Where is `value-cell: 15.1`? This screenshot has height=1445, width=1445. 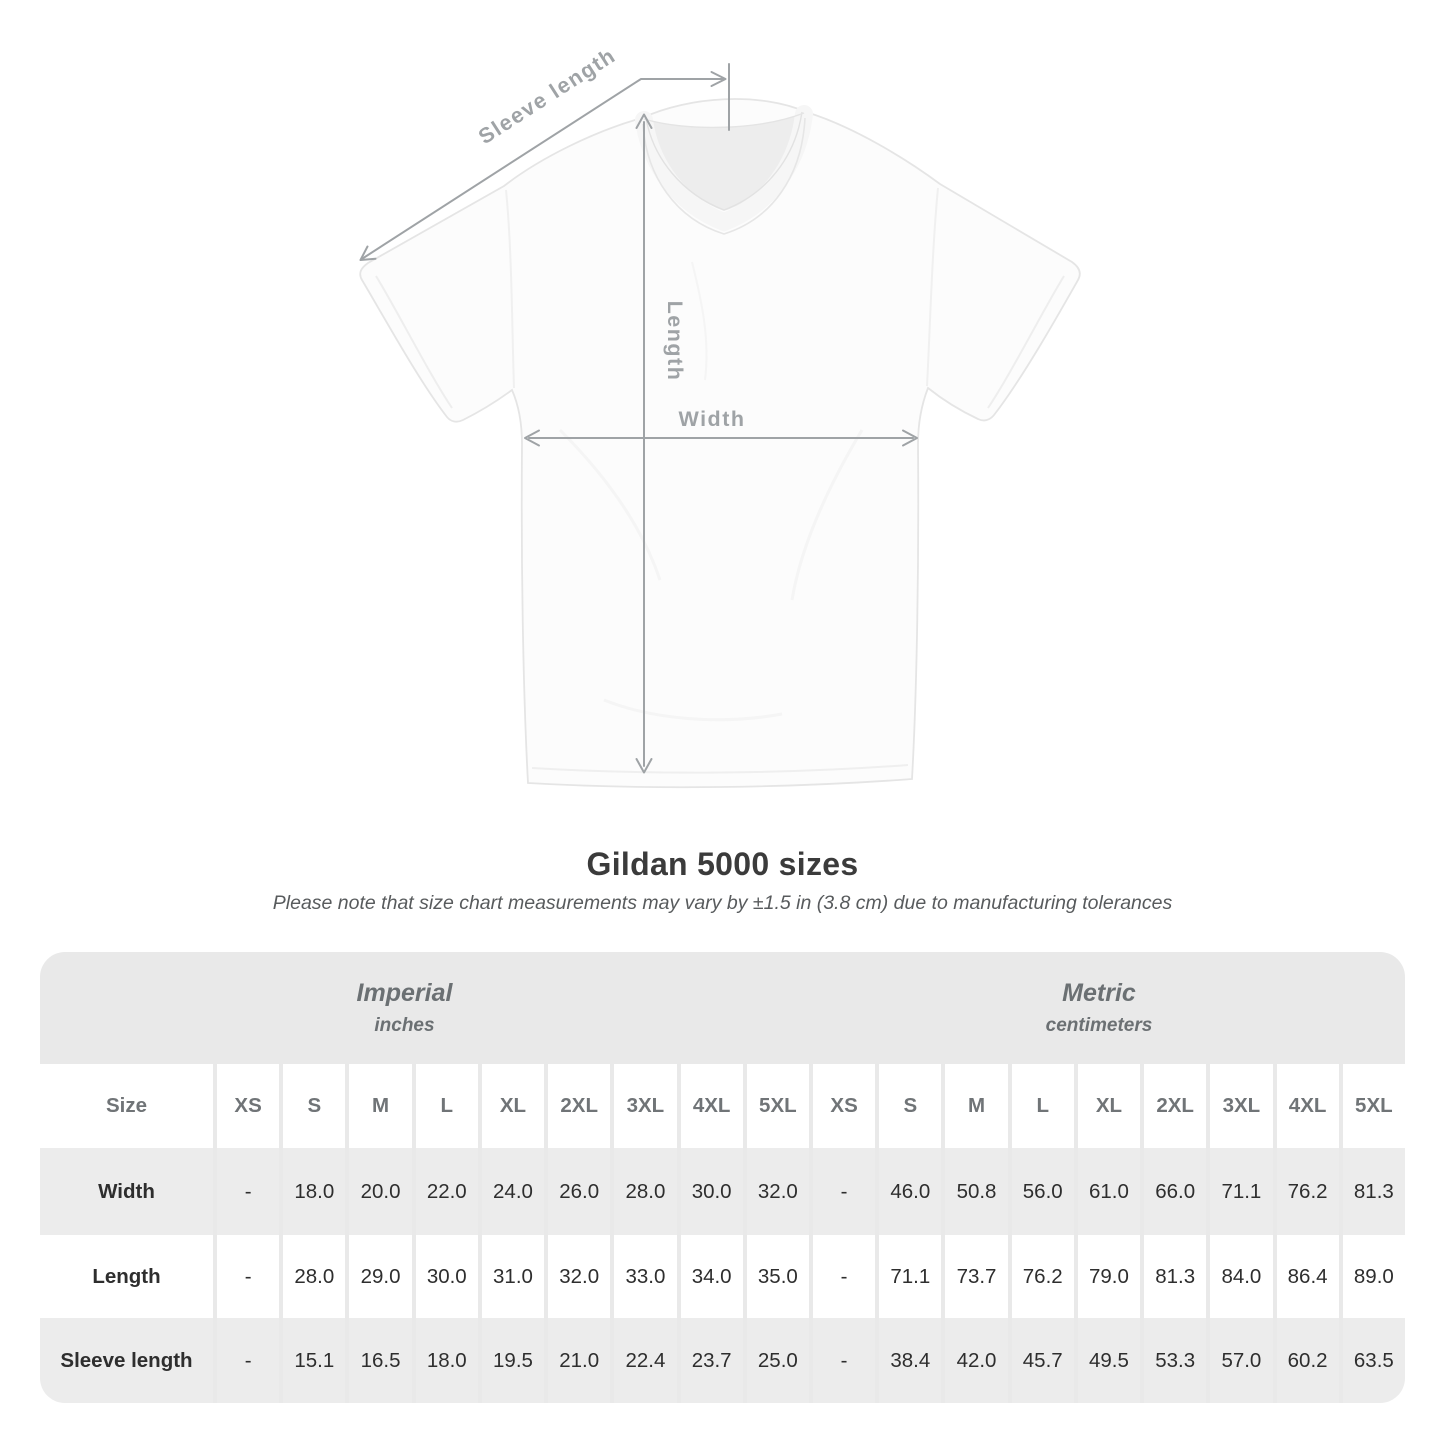 value-cell: 15.1 is located at coordinates (312, 1360).